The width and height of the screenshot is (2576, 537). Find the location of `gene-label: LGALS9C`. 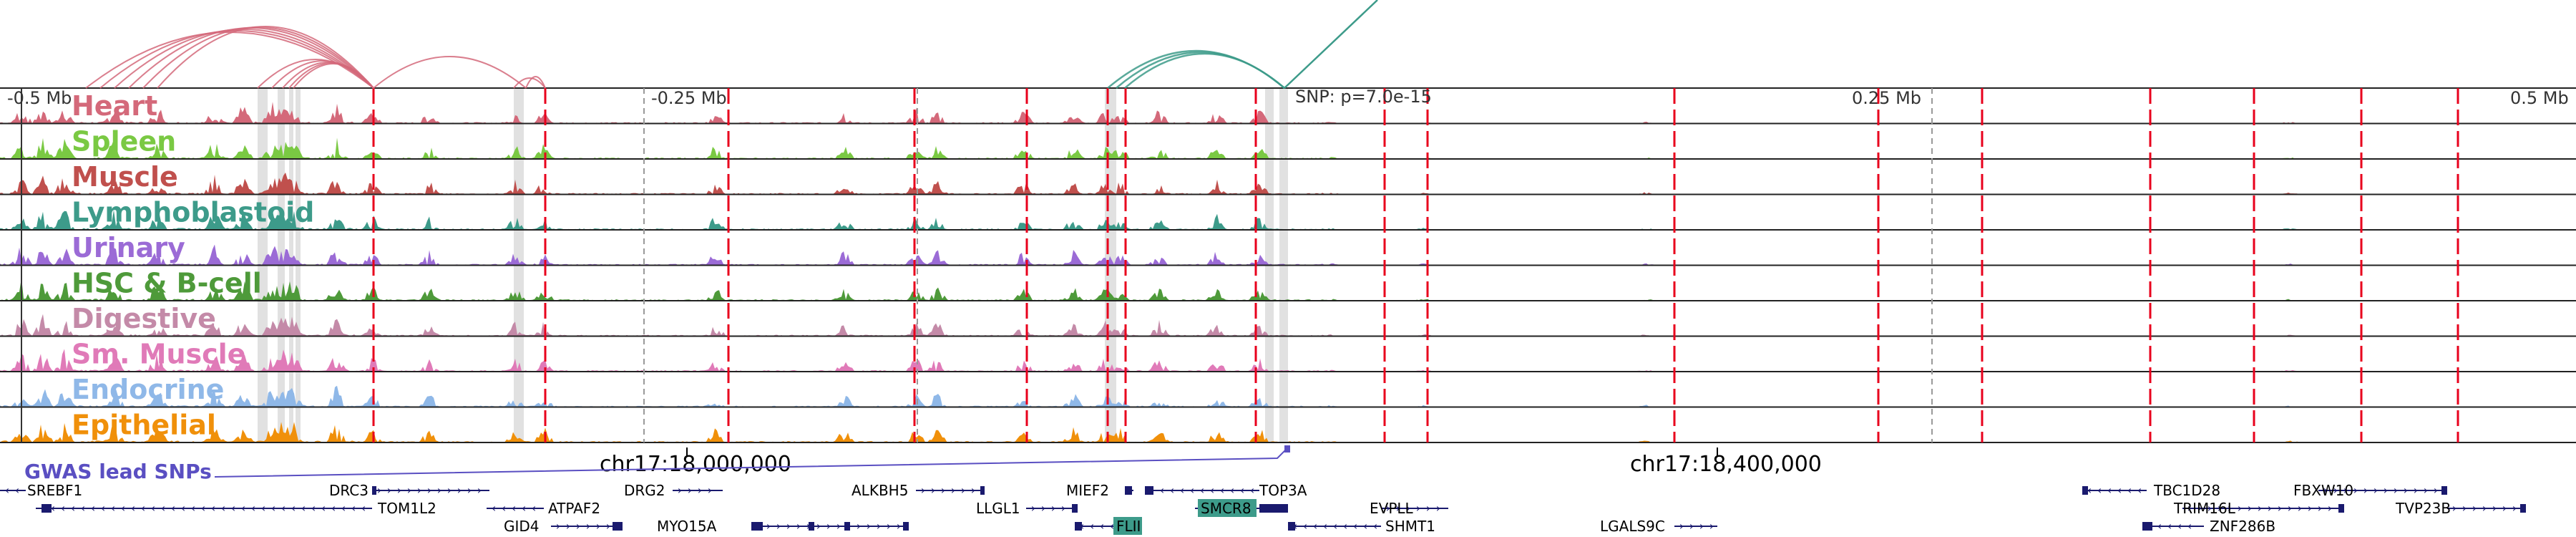

gene-label: LGALS9C is located at coordinates (1632, 526).